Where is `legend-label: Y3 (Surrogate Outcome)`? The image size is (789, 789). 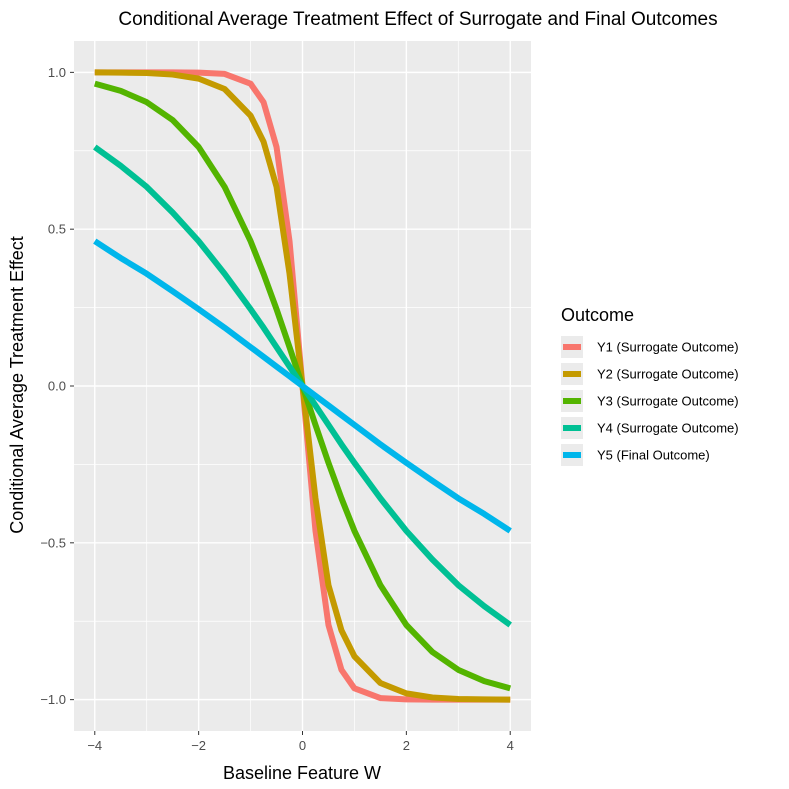 legend-label: Y3 (Surrogate Outcome) is located at coordinates (668, 401).